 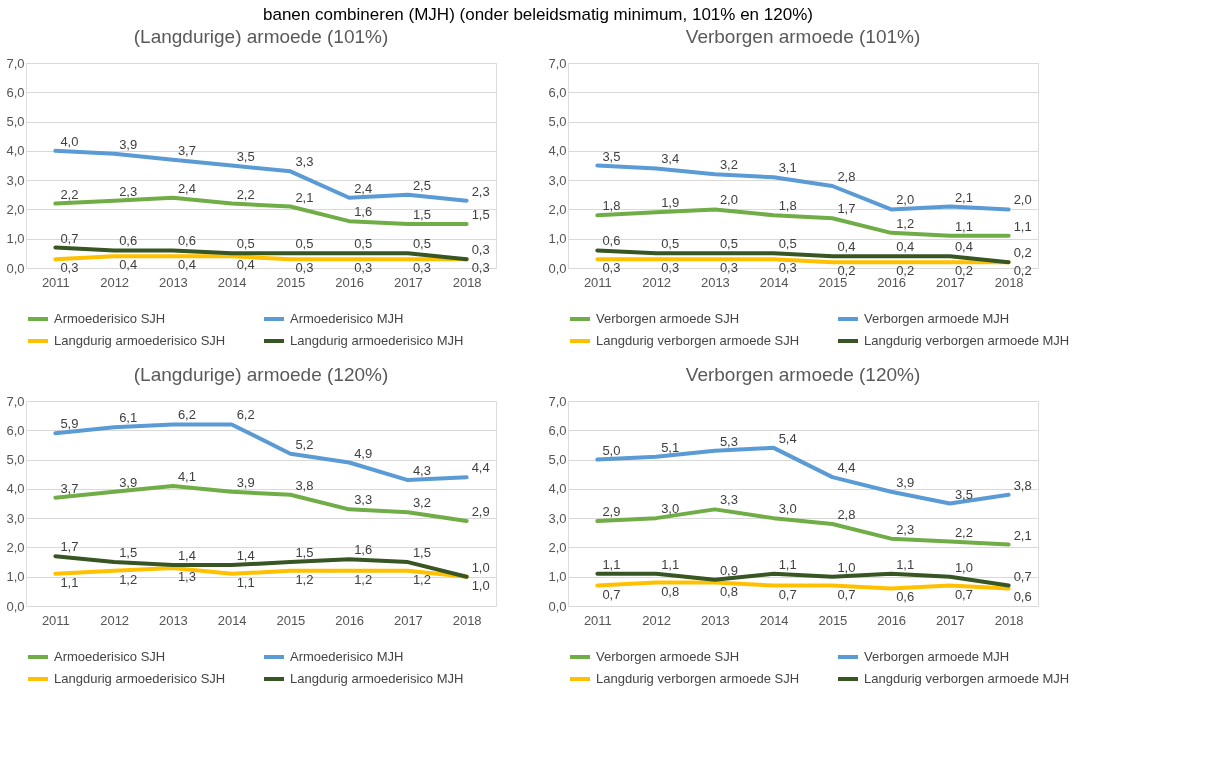 I want to click on data-label: 1,6, so click(x=363, y=550).